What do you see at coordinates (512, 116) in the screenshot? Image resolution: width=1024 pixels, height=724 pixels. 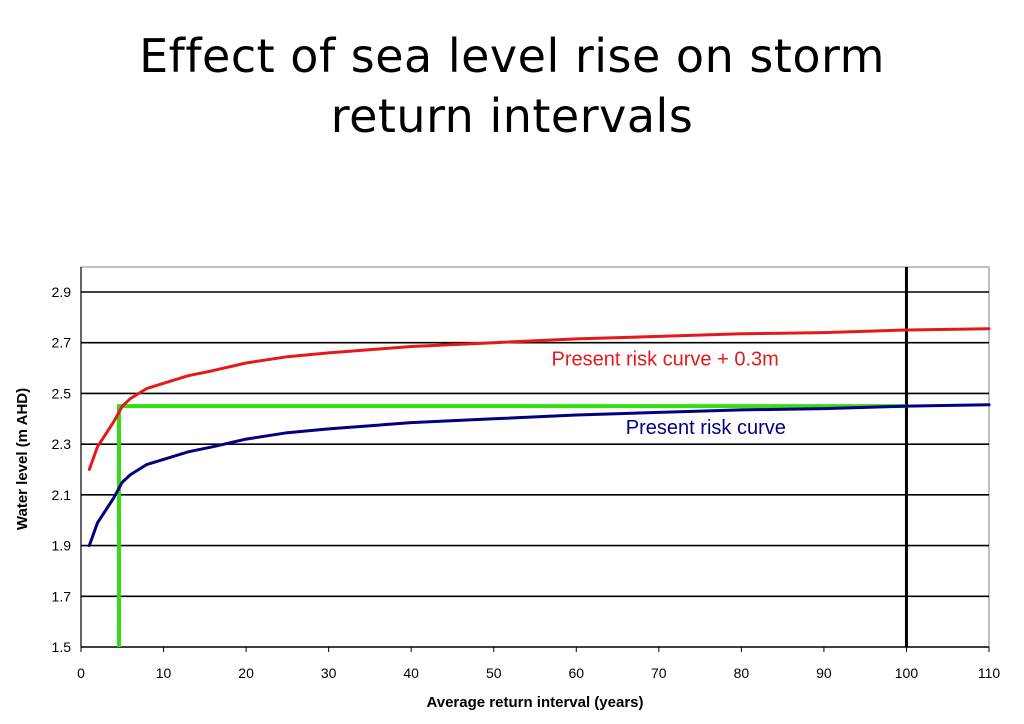 I see `slide-title-line-2: return intervals` at bounding box center [512, 116].